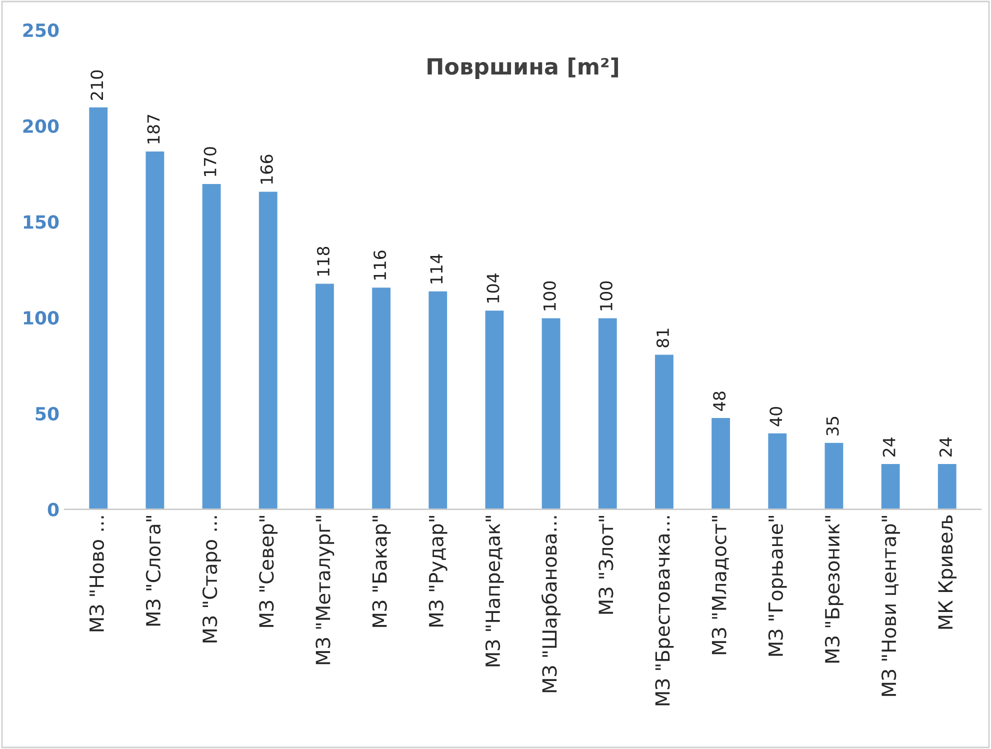 This screenshot has width=991, height=749. What do you see at coordinates (41, 318) in the screenshot?
I see `y-tick-label: 100` at bounding box center [41, 318].